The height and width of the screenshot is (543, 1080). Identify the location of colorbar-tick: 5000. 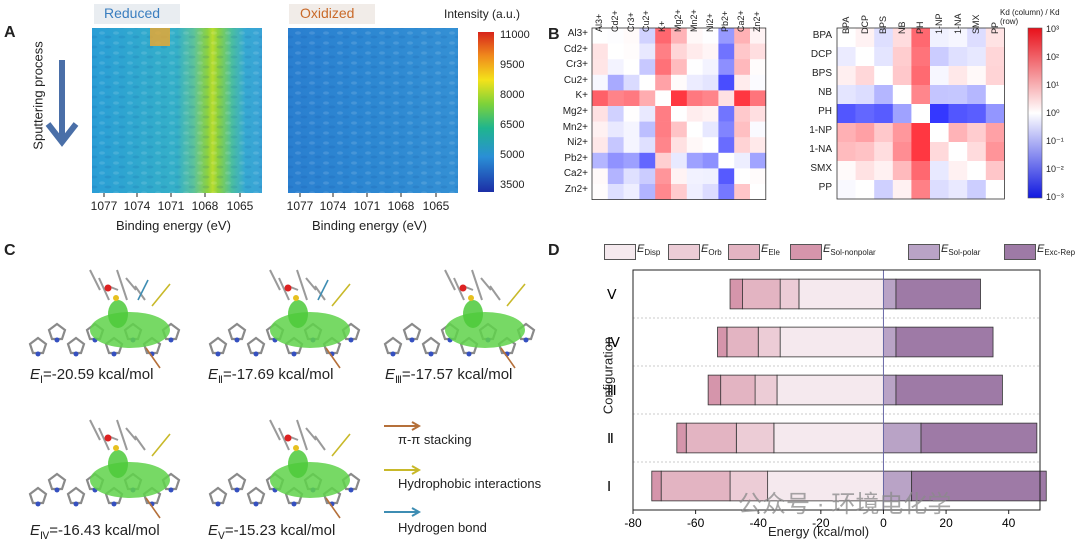
(512, 155).